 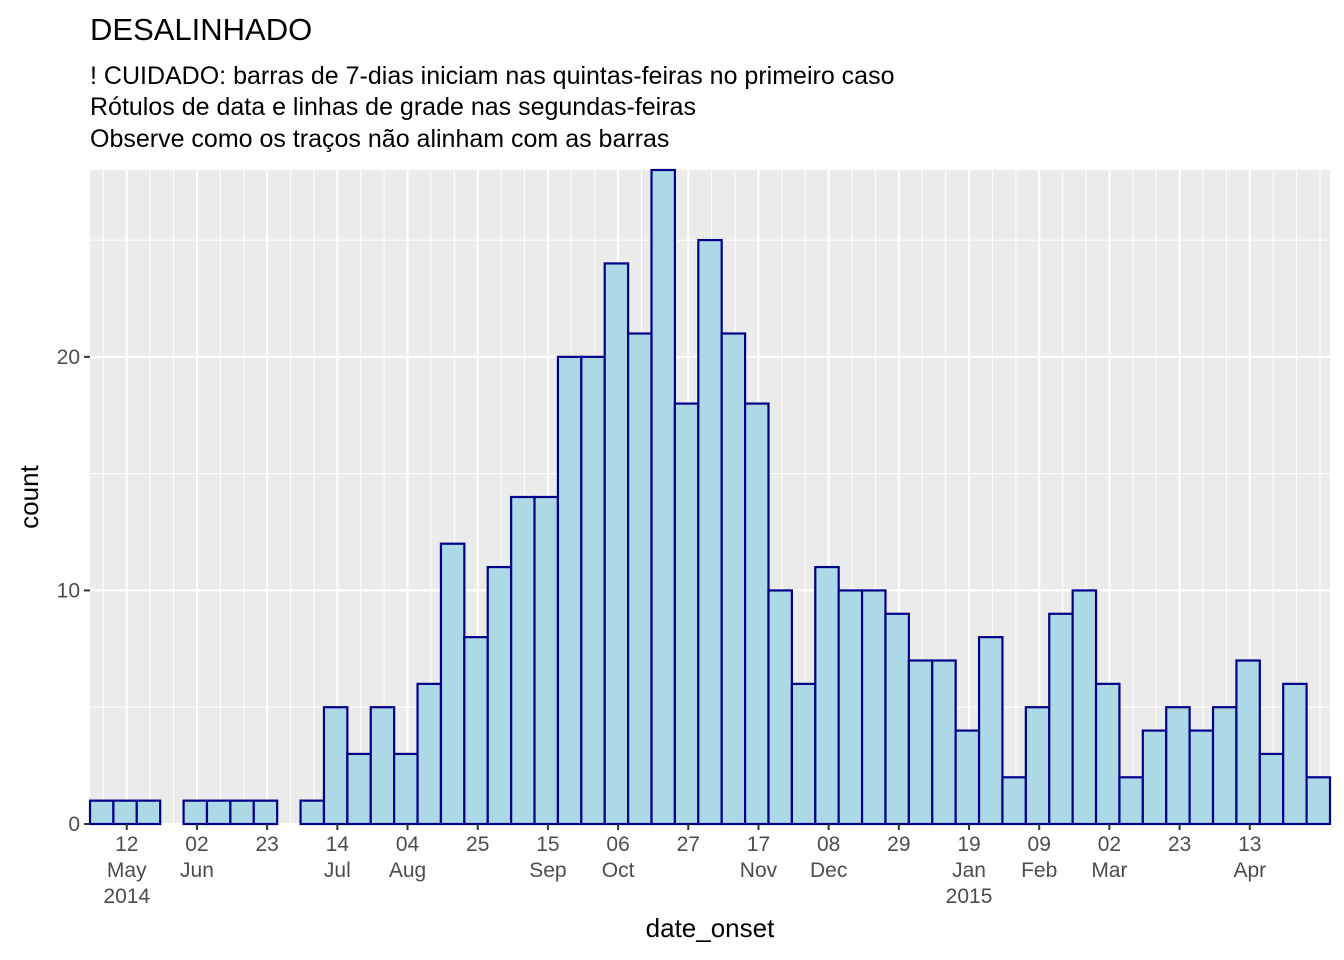 What do you see at coordinates (547, 844) in the screenshot?
I see `x-tick-label: 15` at bounding box center [547, 844].